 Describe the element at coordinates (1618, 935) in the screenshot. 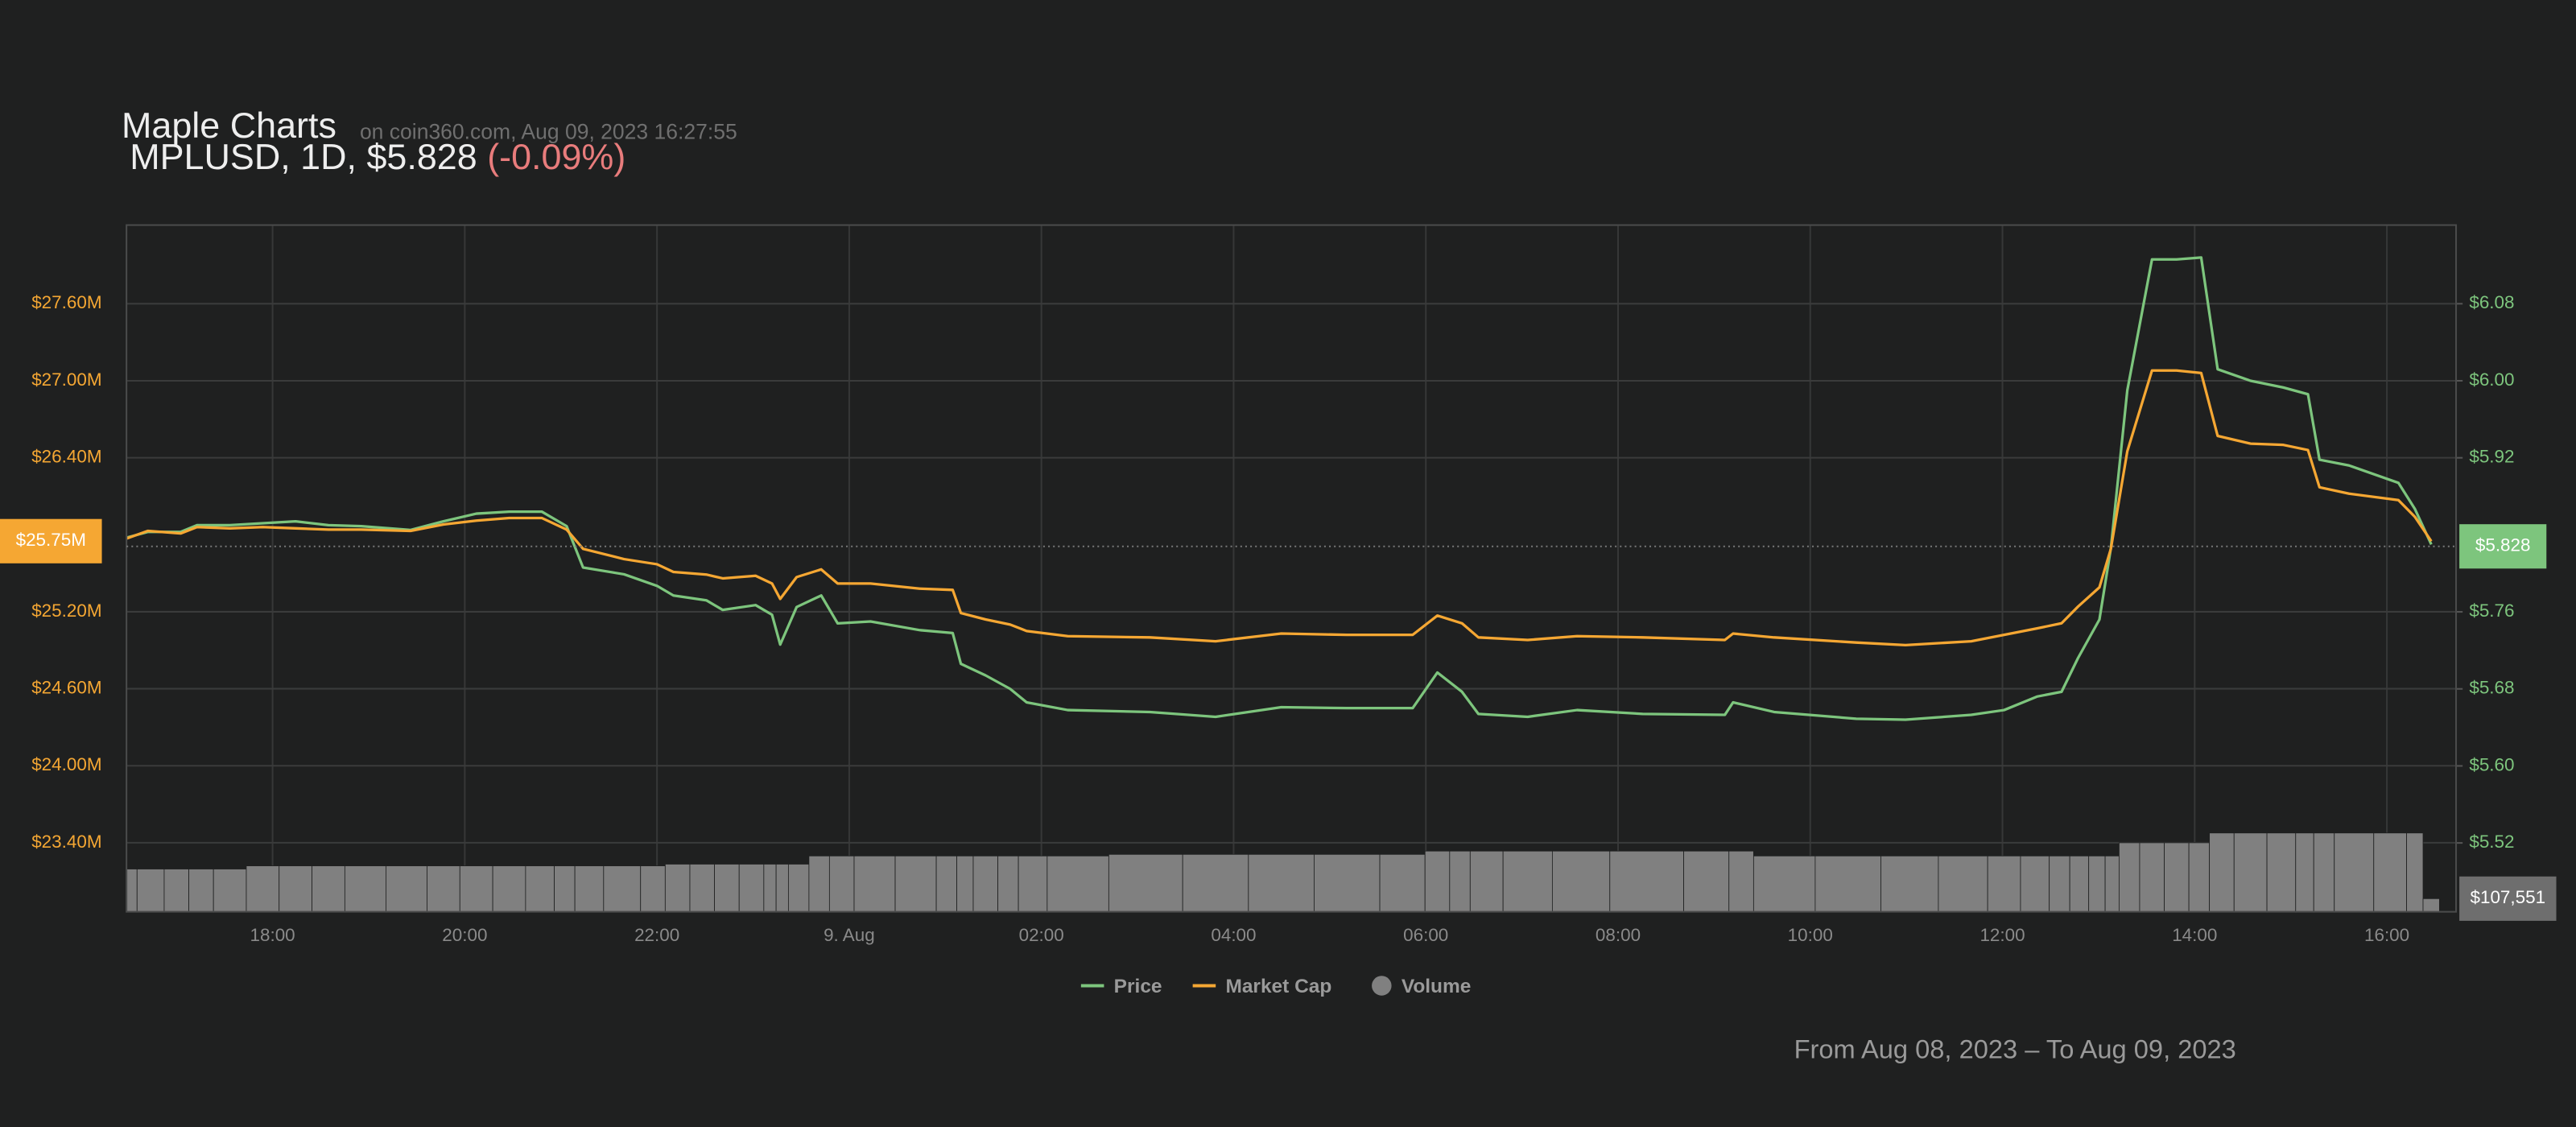

I see `x-tick-label: 08:00` at that location.